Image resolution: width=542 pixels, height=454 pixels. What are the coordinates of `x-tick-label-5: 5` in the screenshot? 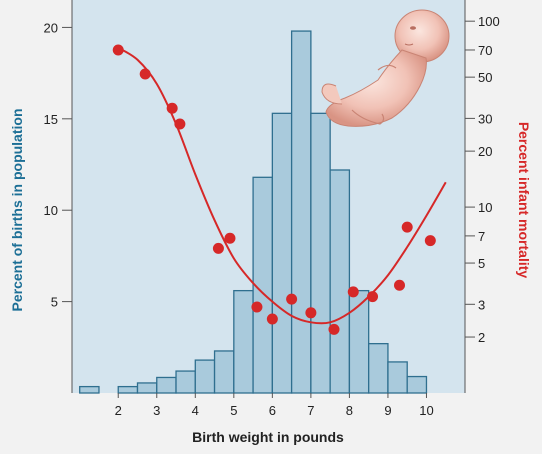 It's located at (233, 410).